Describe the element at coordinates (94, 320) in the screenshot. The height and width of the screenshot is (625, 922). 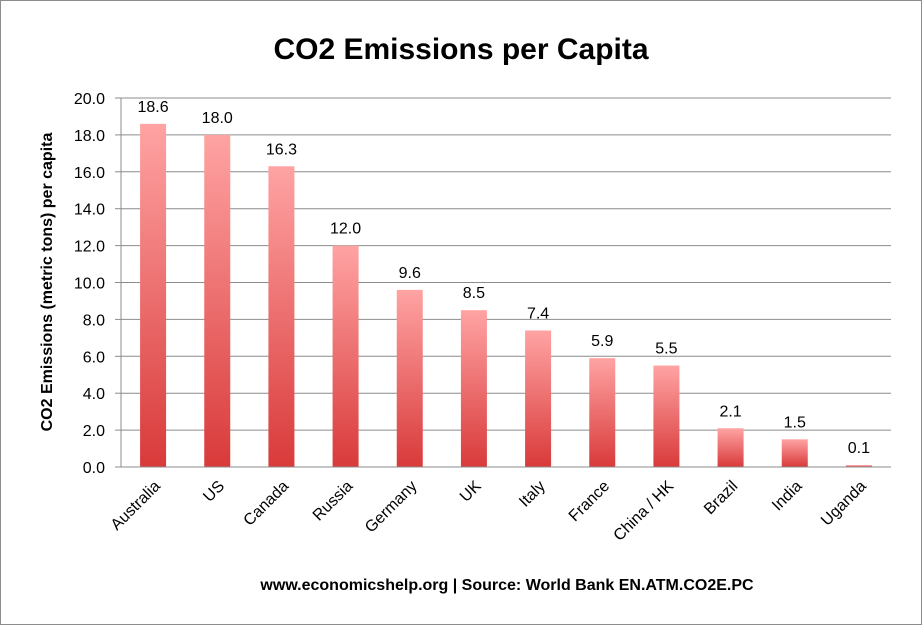
I see `y-tick-label: 8.0` at that location.